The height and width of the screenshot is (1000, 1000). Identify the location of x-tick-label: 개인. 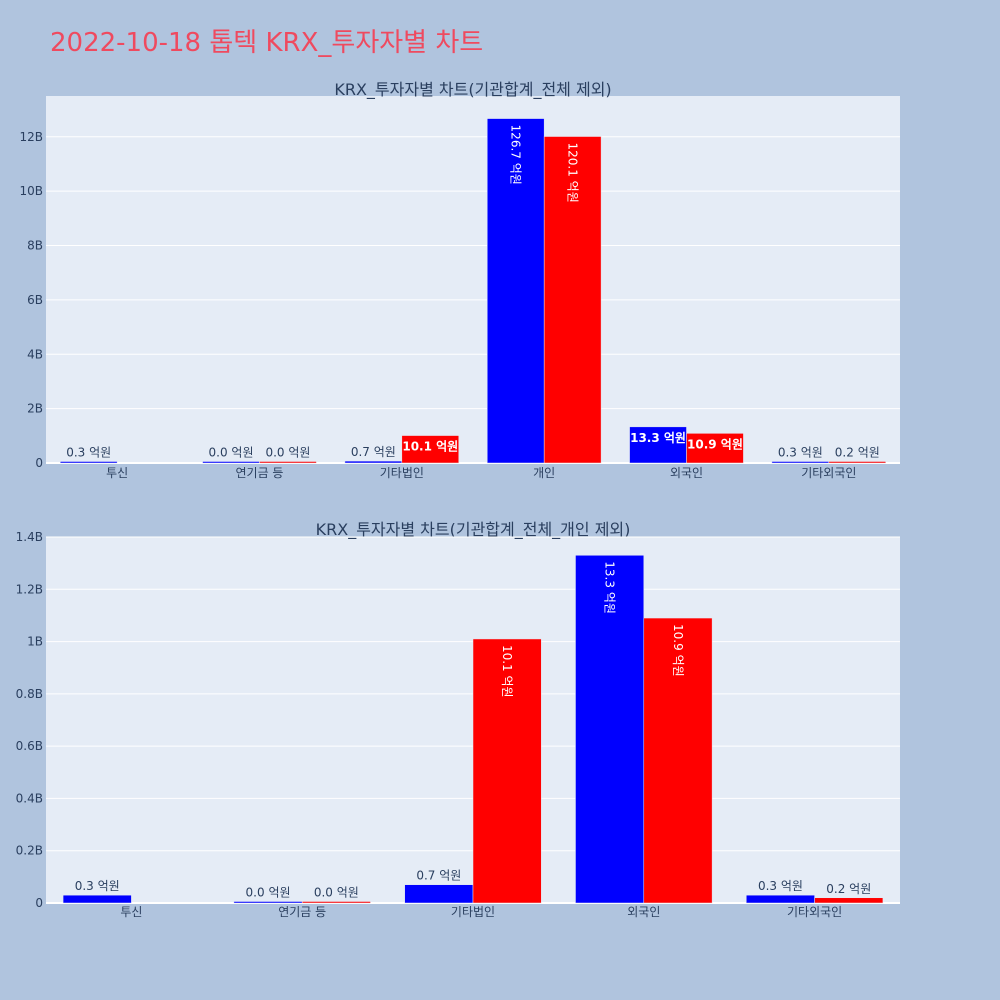
(544, 473).